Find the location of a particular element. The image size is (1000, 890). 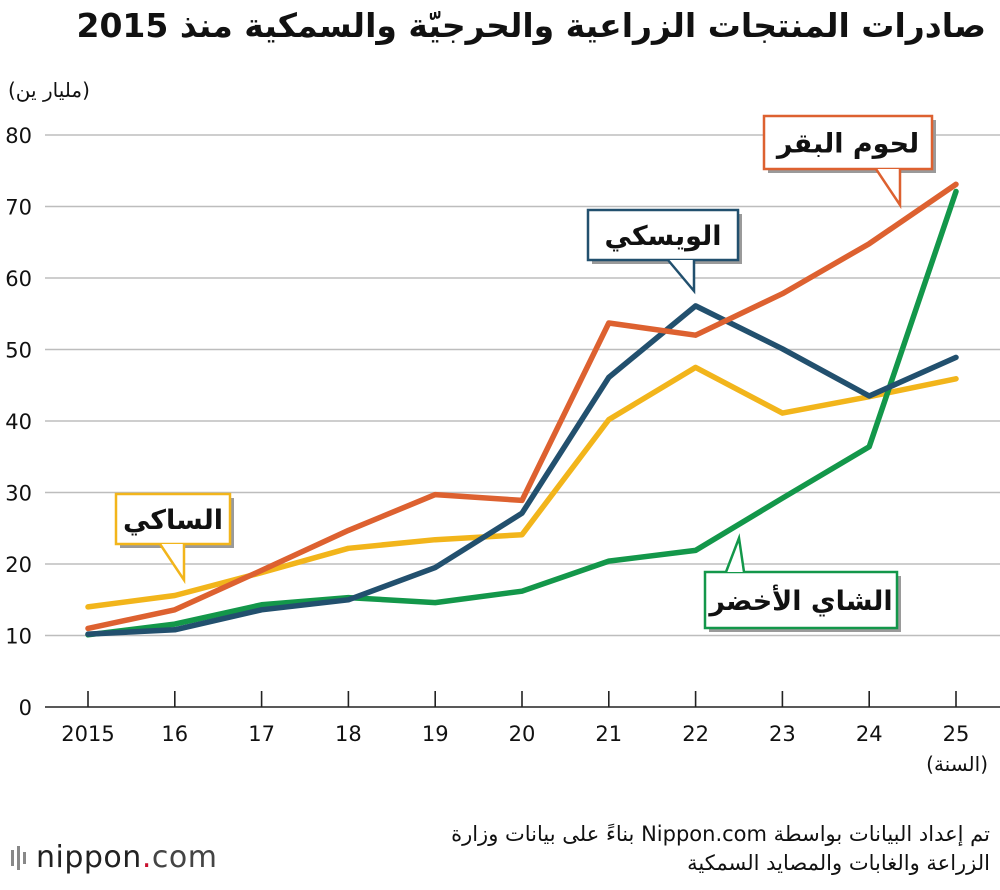

x-tick-label: 20 is located at coordinates (522, 734).